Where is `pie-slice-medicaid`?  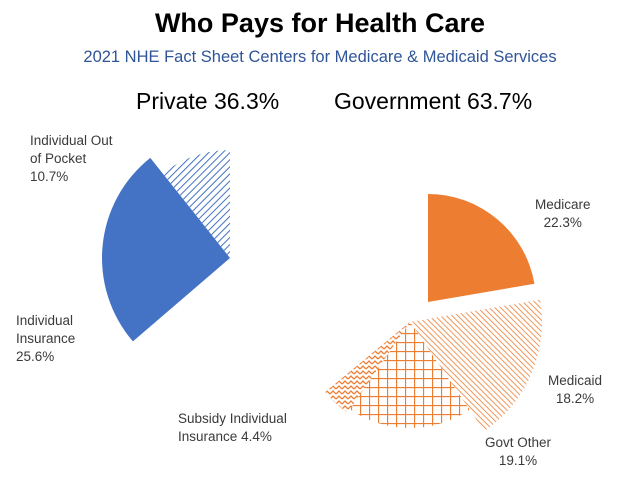
pie-slice-medicaid is located at coordinates (476, 365).